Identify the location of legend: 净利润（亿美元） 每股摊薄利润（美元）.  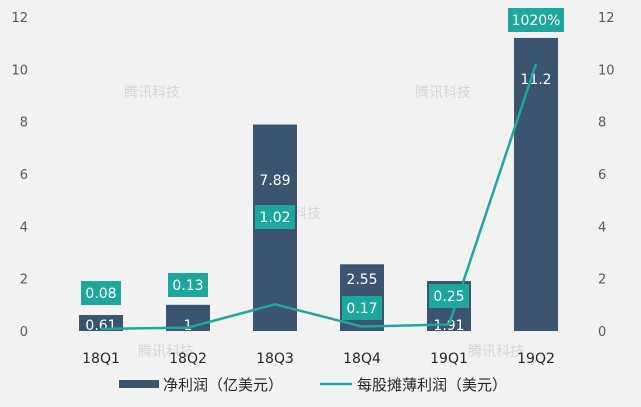
(313, 385).